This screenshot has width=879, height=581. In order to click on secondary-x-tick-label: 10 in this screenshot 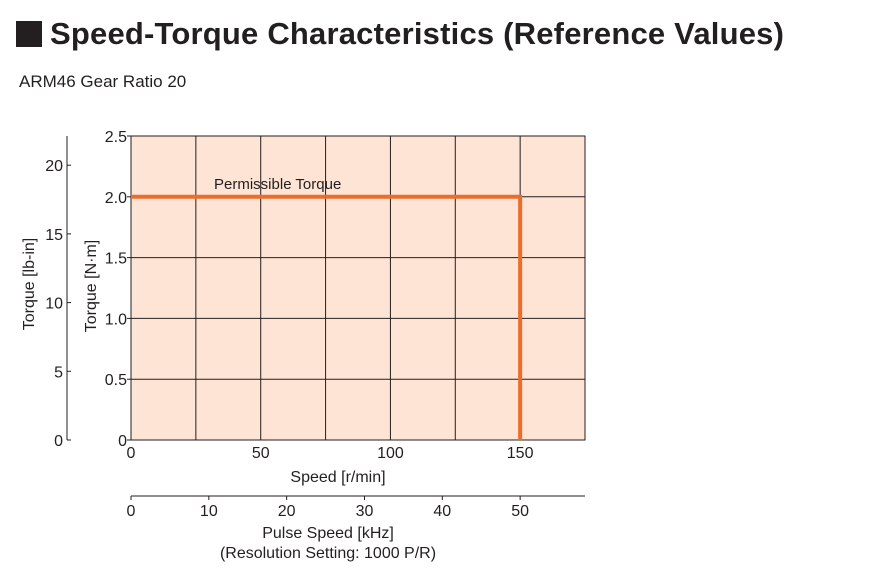, I will do `click(209, 511)`.